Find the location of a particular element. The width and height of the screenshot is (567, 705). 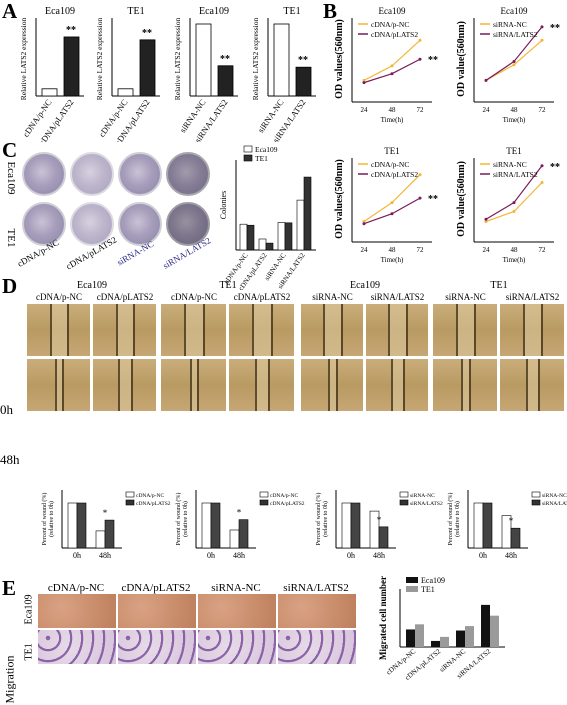

wound-group: Eca109 cDNA/p-NC cDNA/pLATS2 is located at coordinates (92, 380).